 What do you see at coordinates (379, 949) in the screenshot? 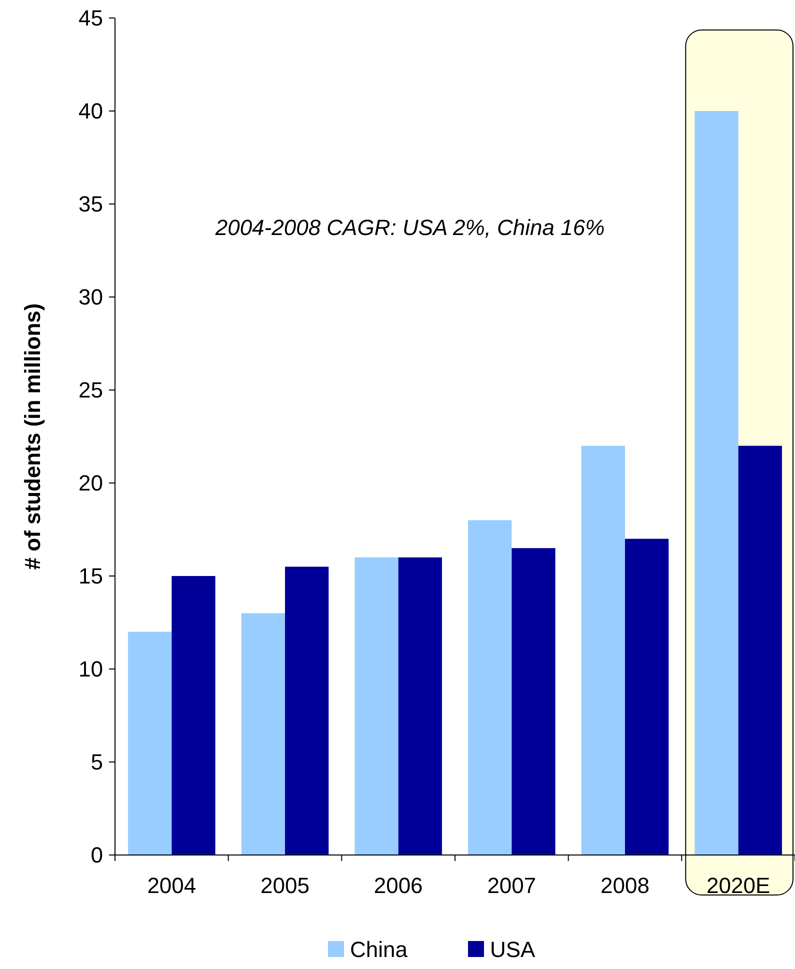
I see `legend-label: China` at bounding box center [379, 949].